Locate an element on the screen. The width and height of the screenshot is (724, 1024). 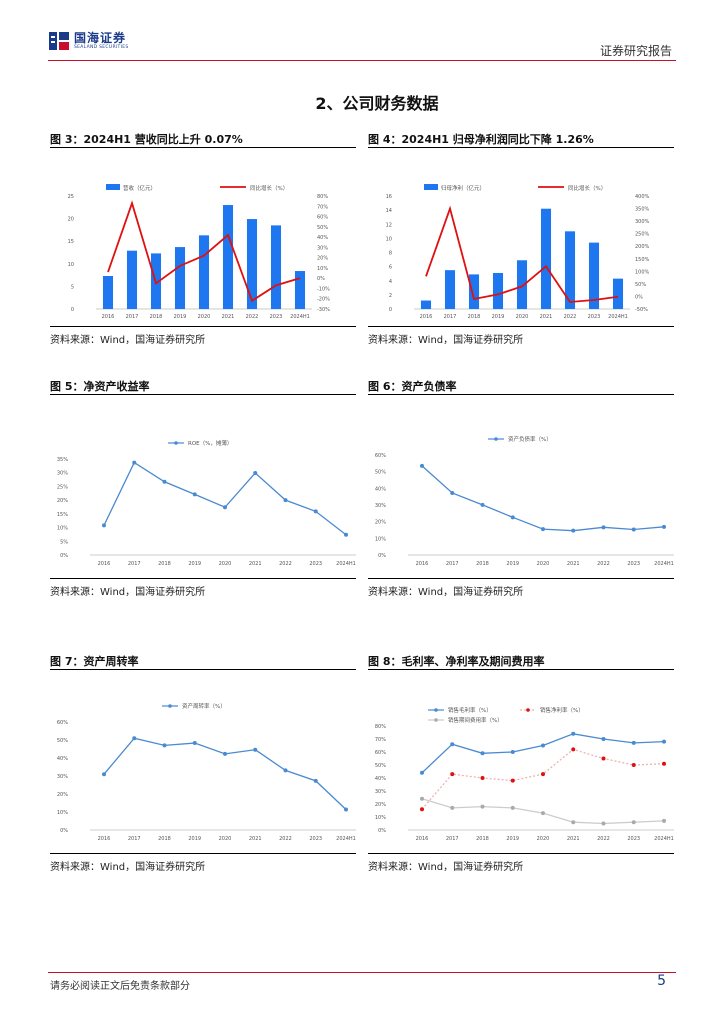
y-tick: 35% is located at coordinates (62, 460).